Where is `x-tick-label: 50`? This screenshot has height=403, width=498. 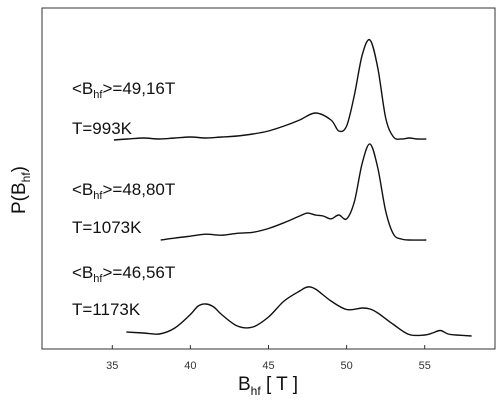 x-tick-label: 50 is located at coordinates (346, 366).